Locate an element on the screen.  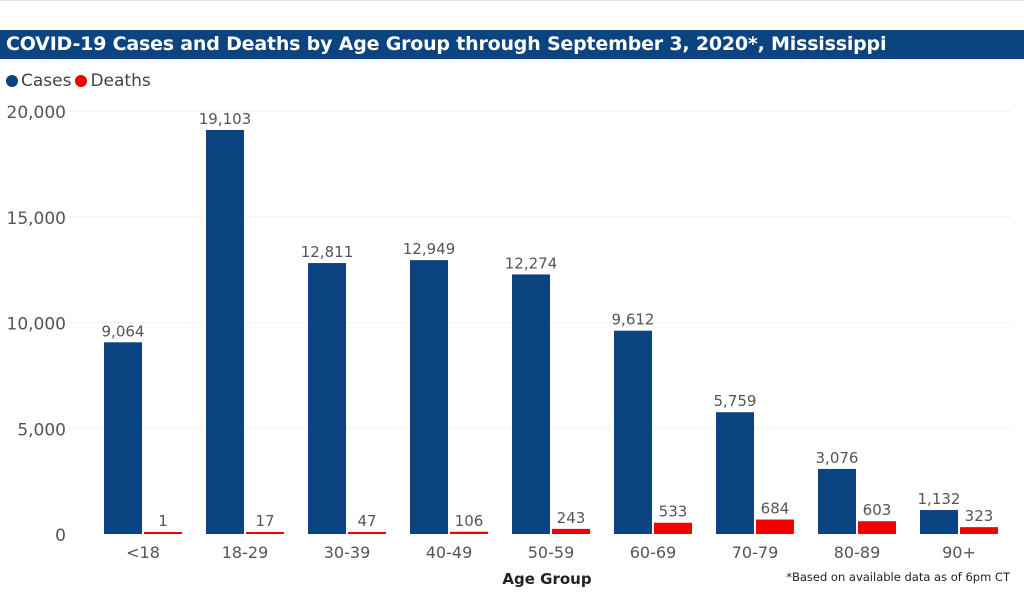
top-divider is located at coordinates (512, 0).